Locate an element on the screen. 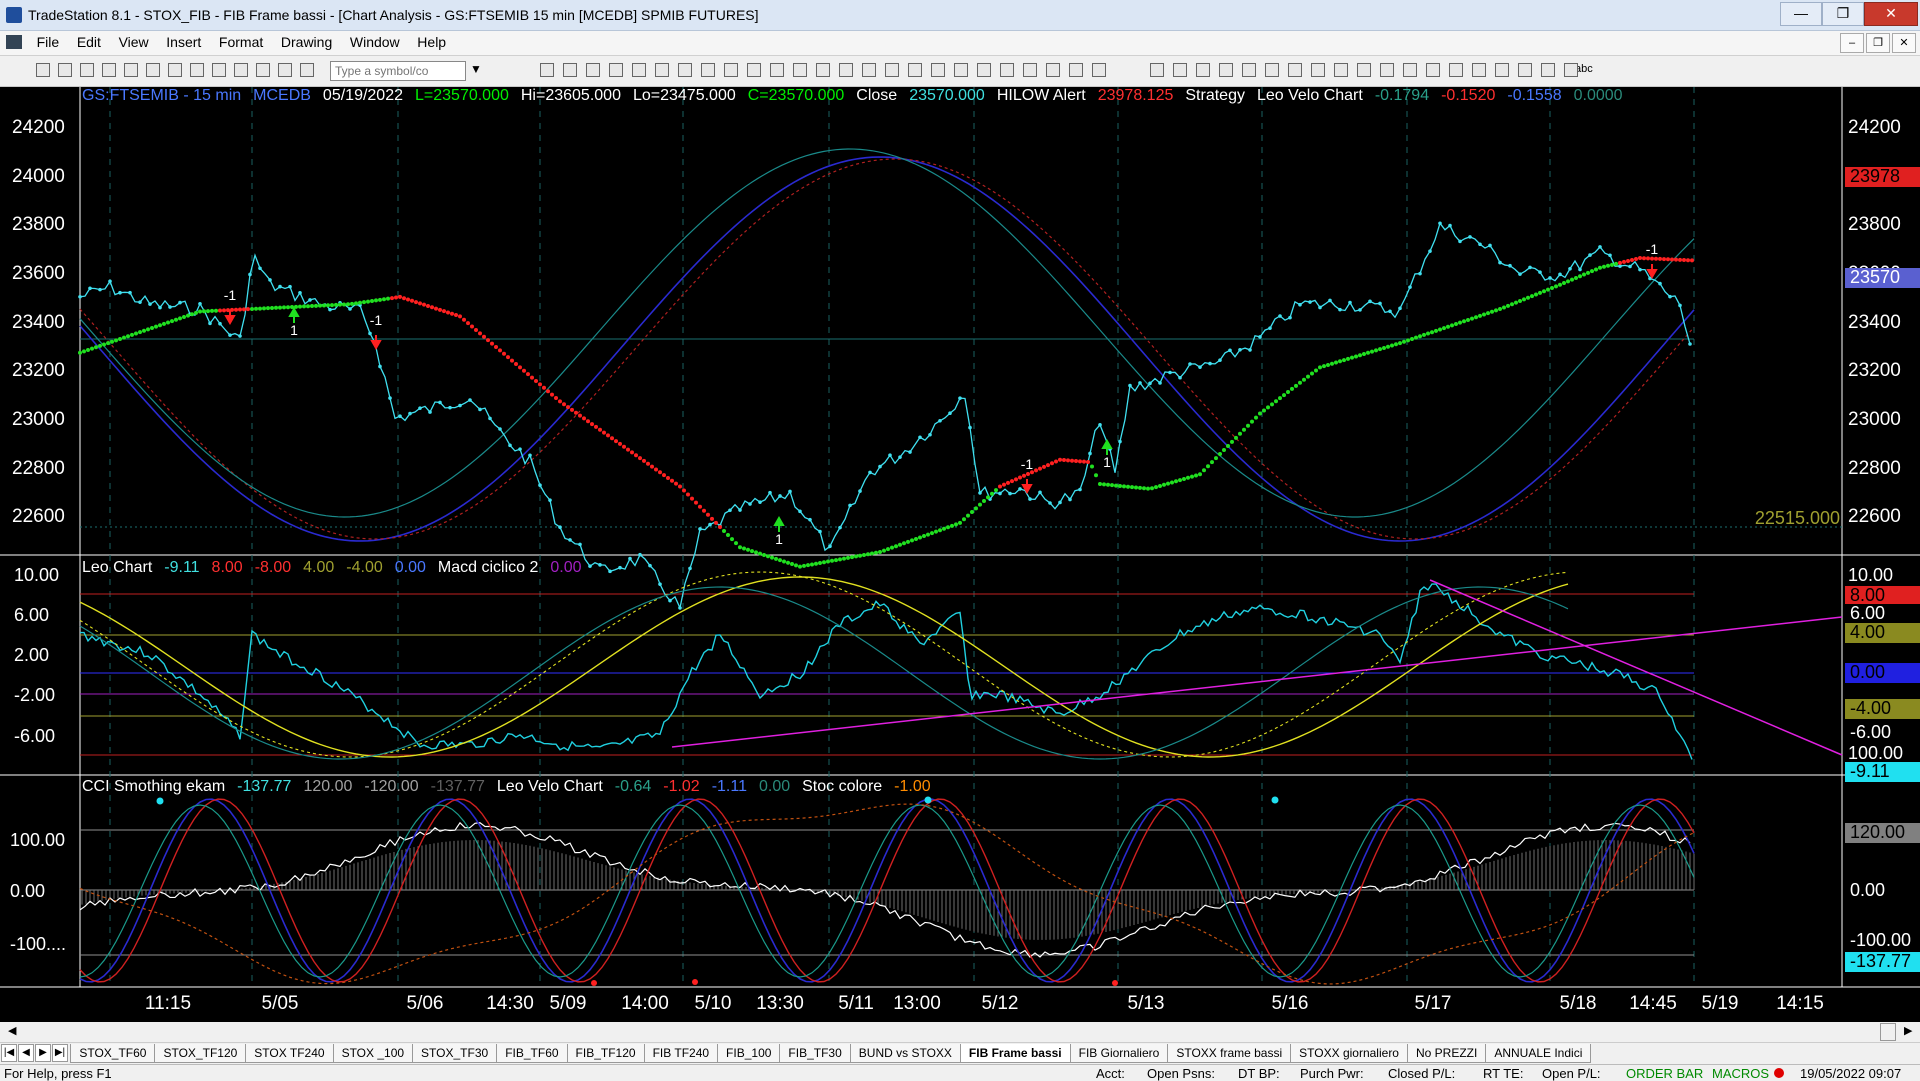 The width and height of the screenshot is (1920, 1081). tab-last-icon: ▶| is located at coordinates (60, 1053).